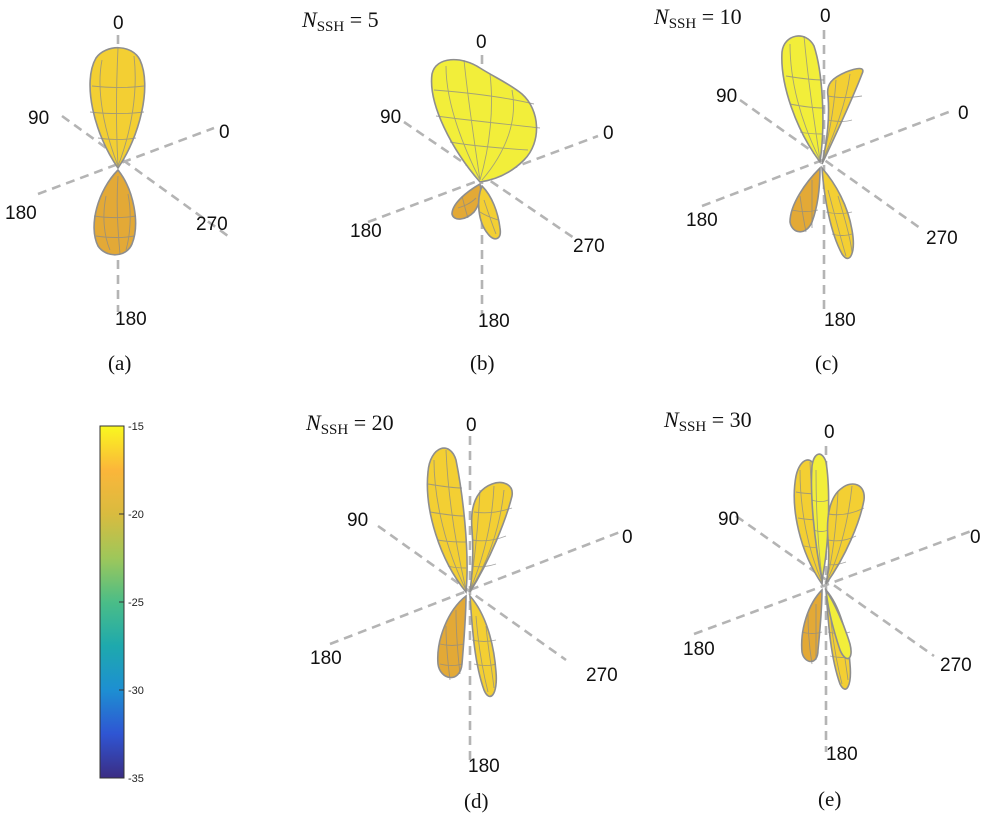  What do you see at coordinates (826, 363) in the screenshot?
I see `panel-caption: (c)` at bounding box center [826, 363].